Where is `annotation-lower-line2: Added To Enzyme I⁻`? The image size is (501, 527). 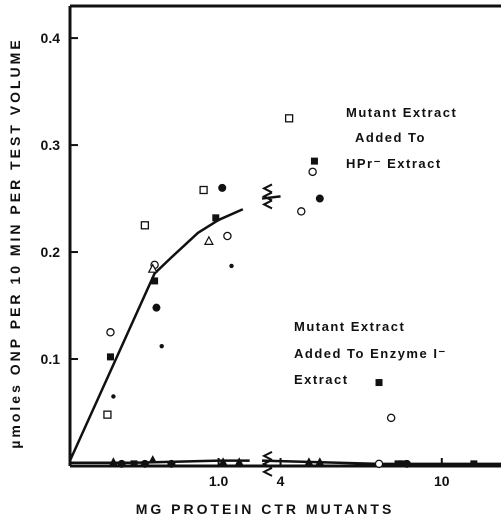
annotation-lower-line2: Added To Enzyme I⁻ is located at coordinates (370, 353).